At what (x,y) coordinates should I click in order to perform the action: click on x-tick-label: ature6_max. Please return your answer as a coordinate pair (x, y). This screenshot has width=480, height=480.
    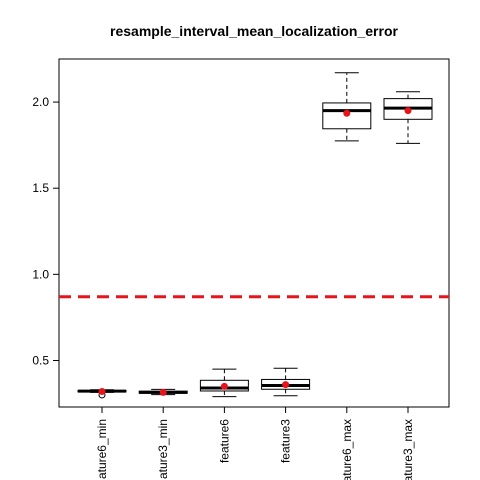
    Looking at the image, I should click on (347, 449).